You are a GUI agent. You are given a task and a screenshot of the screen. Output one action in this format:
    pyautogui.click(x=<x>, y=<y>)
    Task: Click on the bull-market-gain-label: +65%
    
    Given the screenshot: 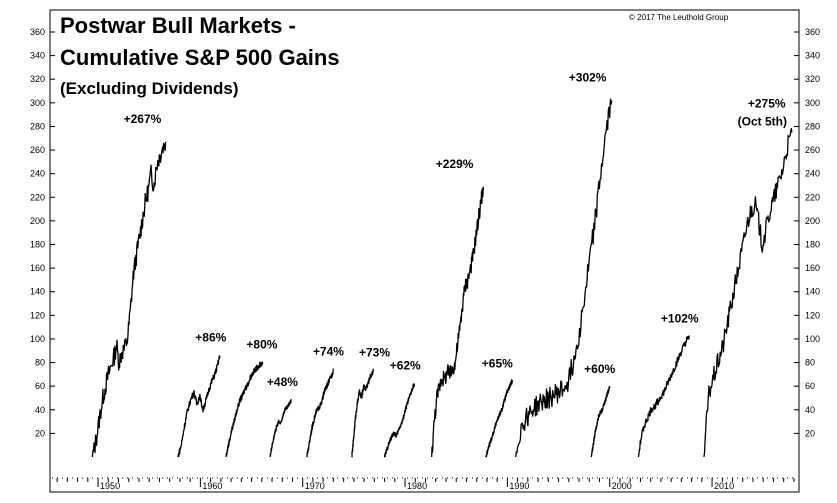 What is the action you would take?
    pyautogui.click(x=497, y=363)
    